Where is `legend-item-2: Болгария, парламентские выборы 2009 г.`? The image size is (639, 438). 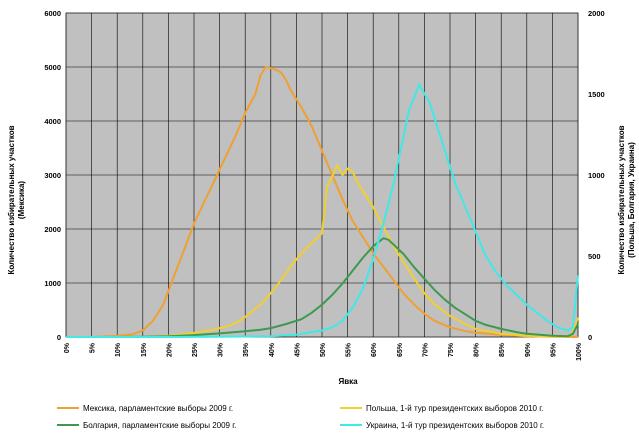 legend-item-2: Болгария, парламентские выборы 2009 г. is located at coordinates (146, 425).